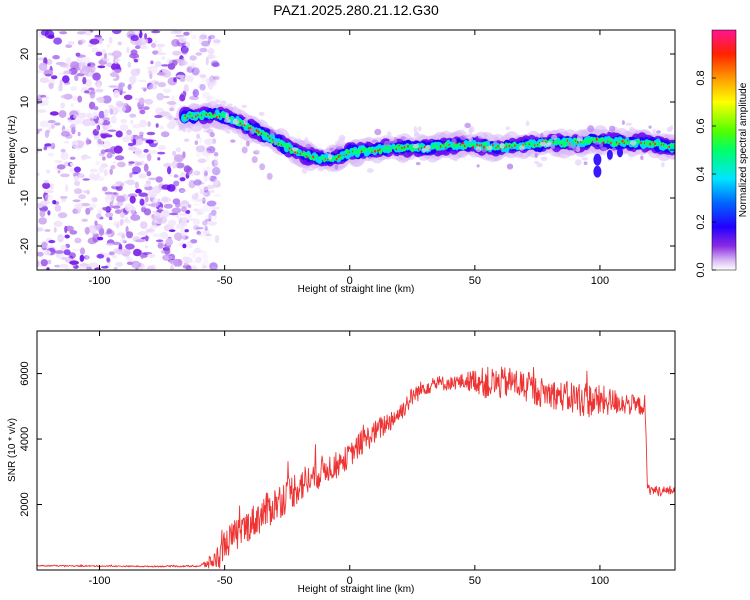  I want to click on snr-y-label: SNR (10 * v/v), so click(12, 450).